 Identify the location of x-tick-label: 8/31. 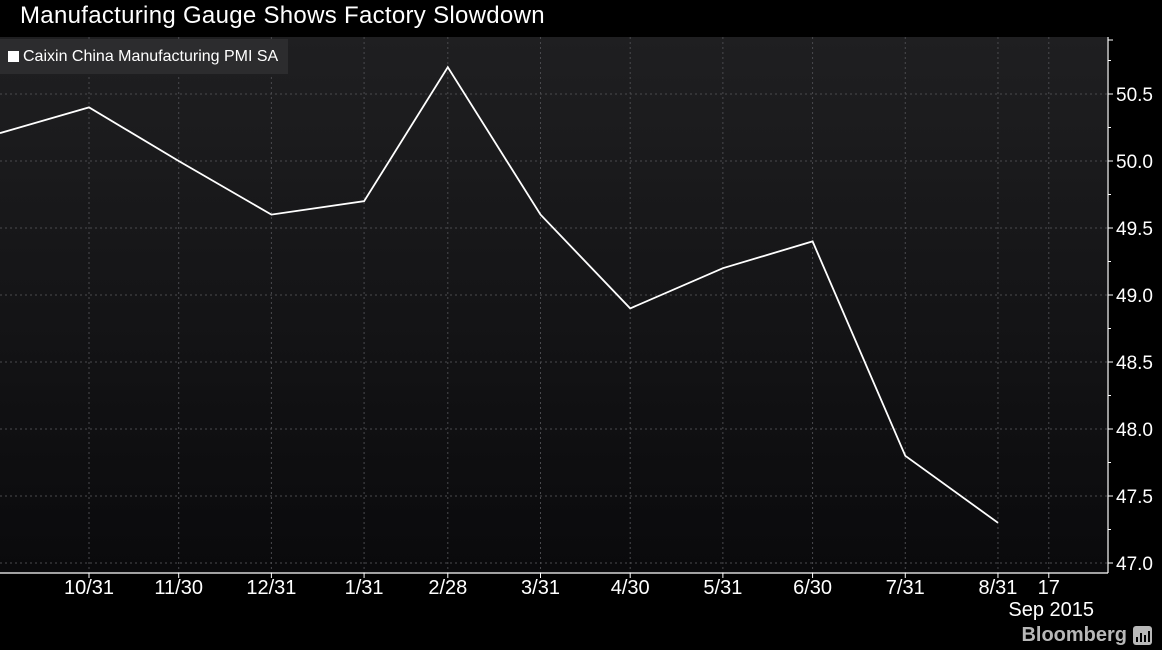
(997, 588).